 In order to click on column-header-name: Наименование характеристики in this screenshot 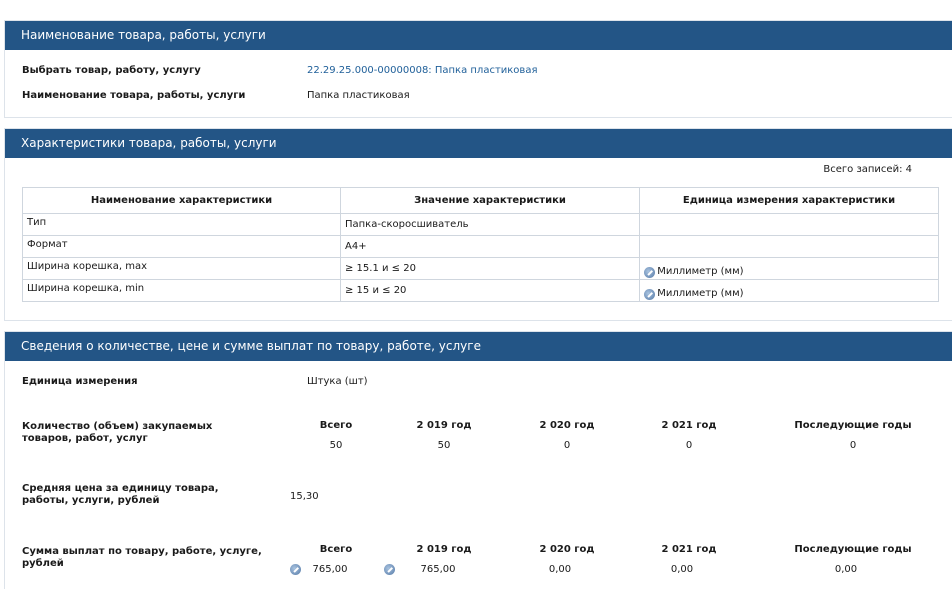, I will do `click(181, 200)`.